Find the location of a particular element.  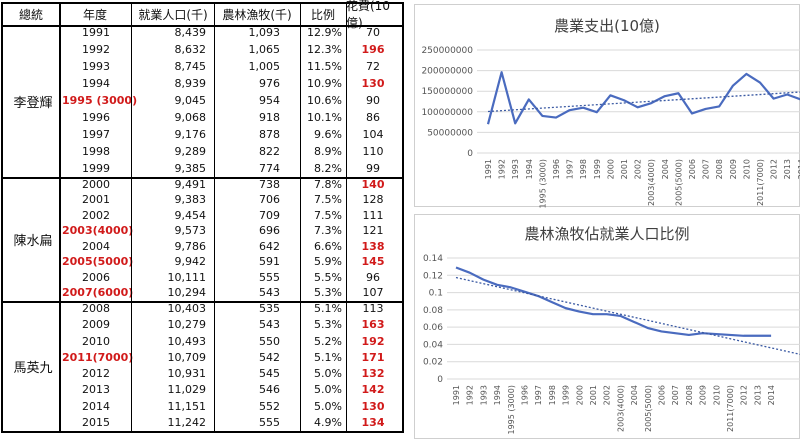

employed-cell: 9,385 is located at coordinates (190, 168).